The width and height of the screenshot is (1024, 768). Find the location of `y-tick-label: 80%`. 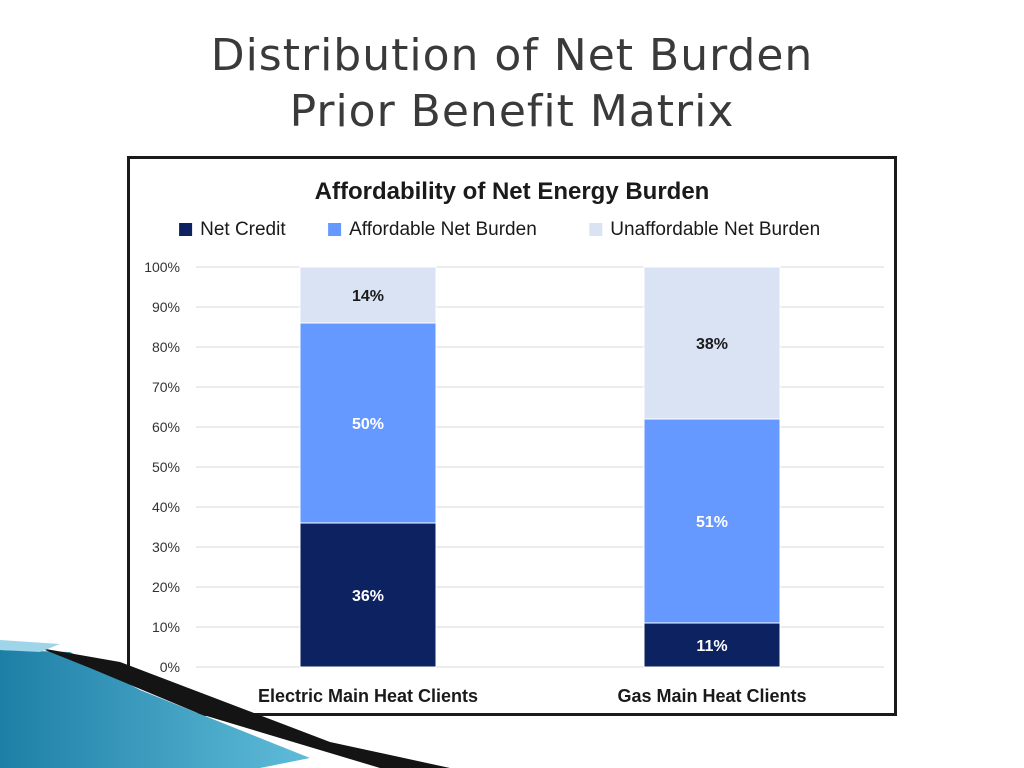

y-tick-label: 80% is located at coordinates (166, 347).